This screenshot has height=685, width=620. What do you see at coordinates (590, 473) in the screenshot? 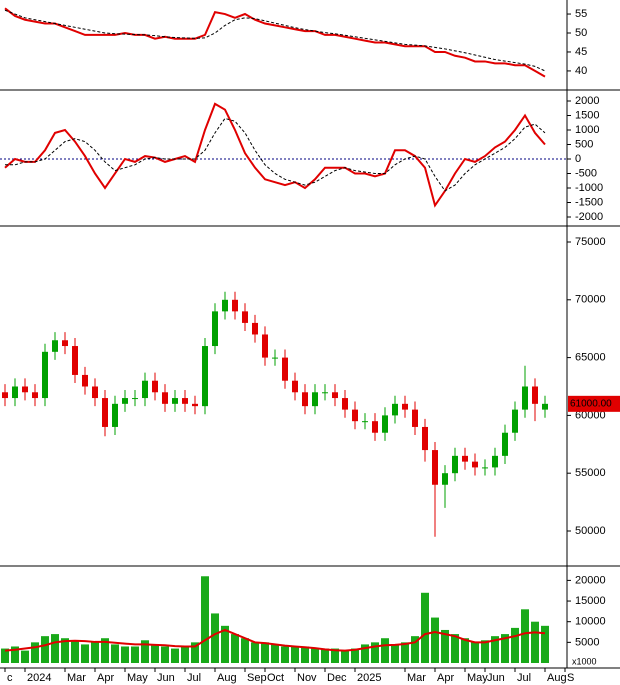
I see `y-tick-label: 55000` at bounding box center [590, 473].